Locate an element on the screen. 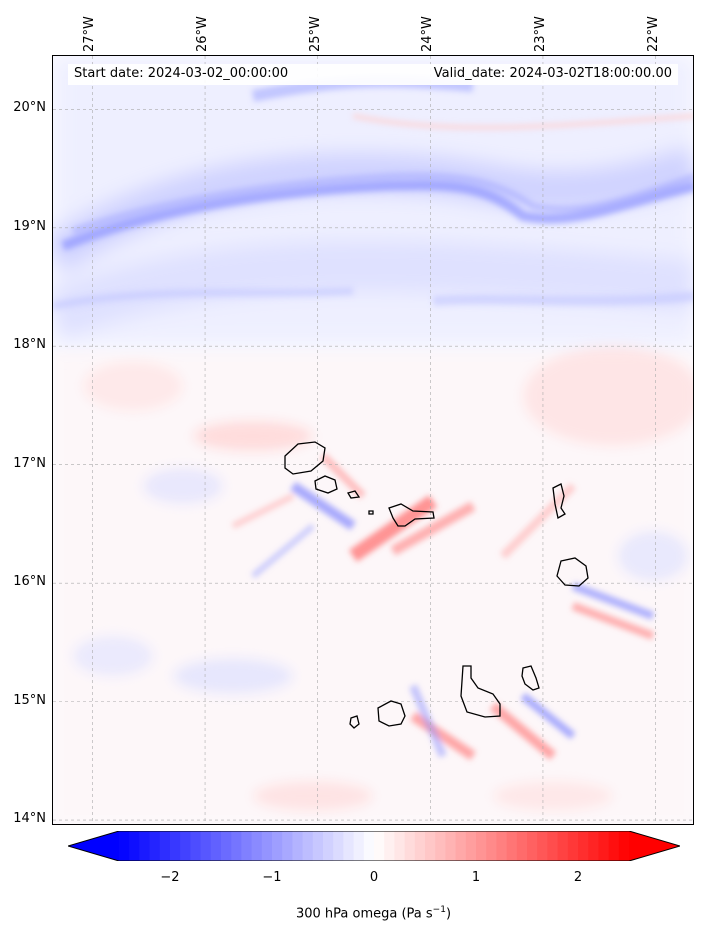 The image size is (703, 936). colorbar-title: 300 hPa omega (Pa s−1) is located at coordinates (351, 913).